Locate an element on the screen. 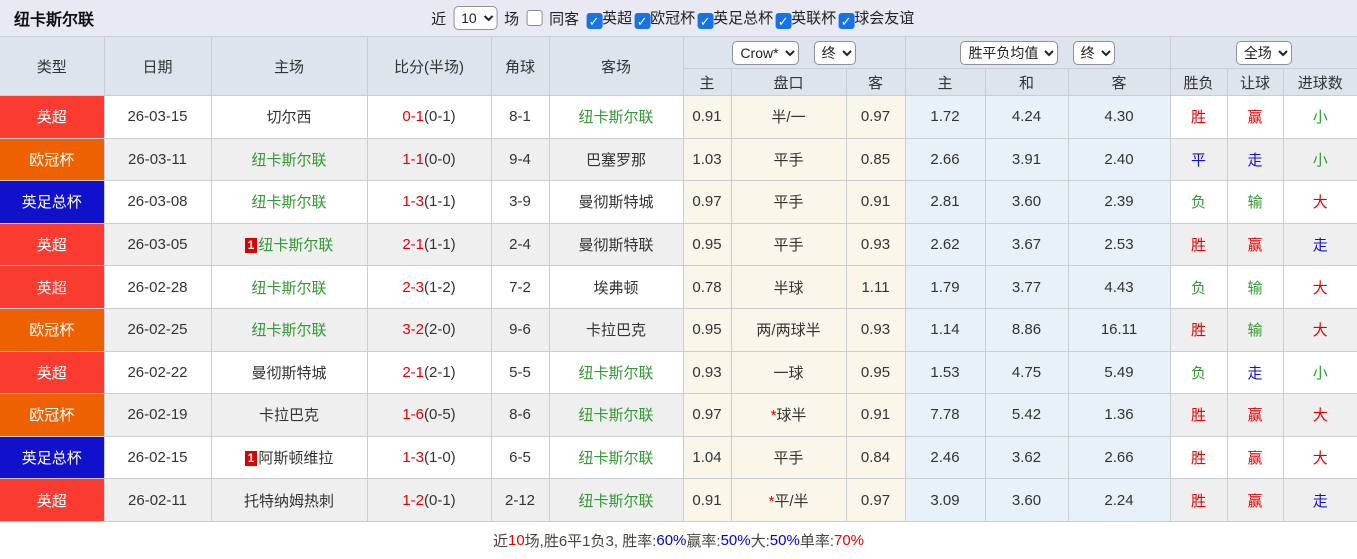  col-handicap-away: 客 is located at coordinates (875, 82).